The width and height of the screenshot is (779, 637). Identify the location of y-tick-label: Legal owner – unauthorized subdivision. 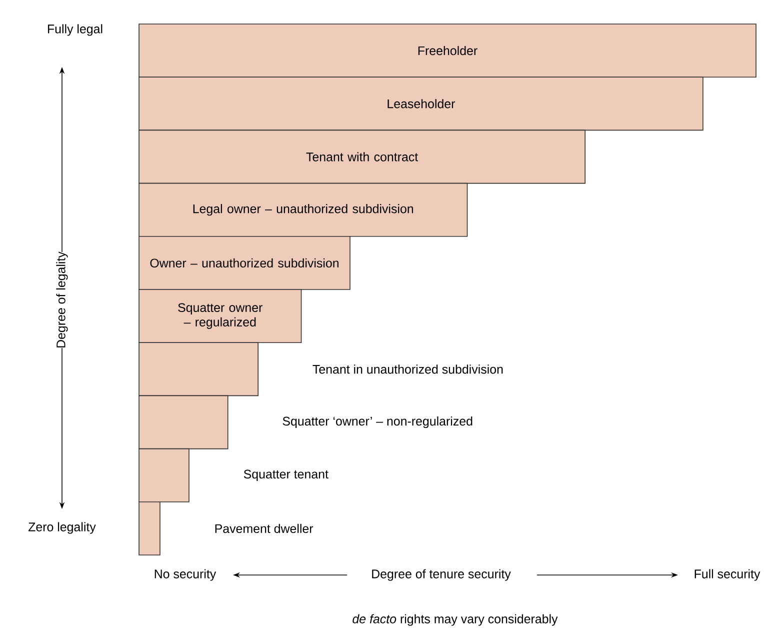
(303, 210).